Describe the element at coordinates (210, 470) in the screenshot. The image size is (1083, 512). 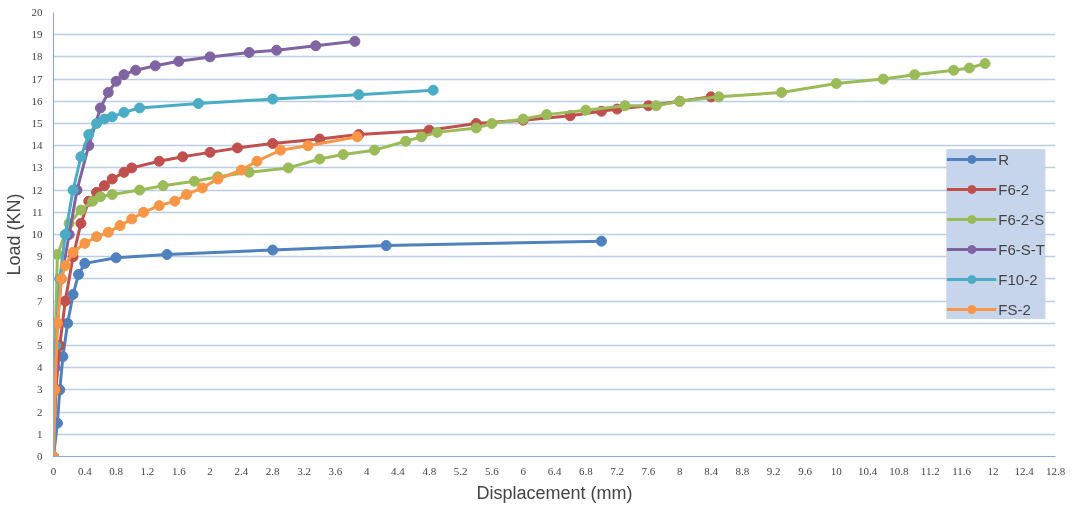
I see `x-tick-label: 2` at that location.